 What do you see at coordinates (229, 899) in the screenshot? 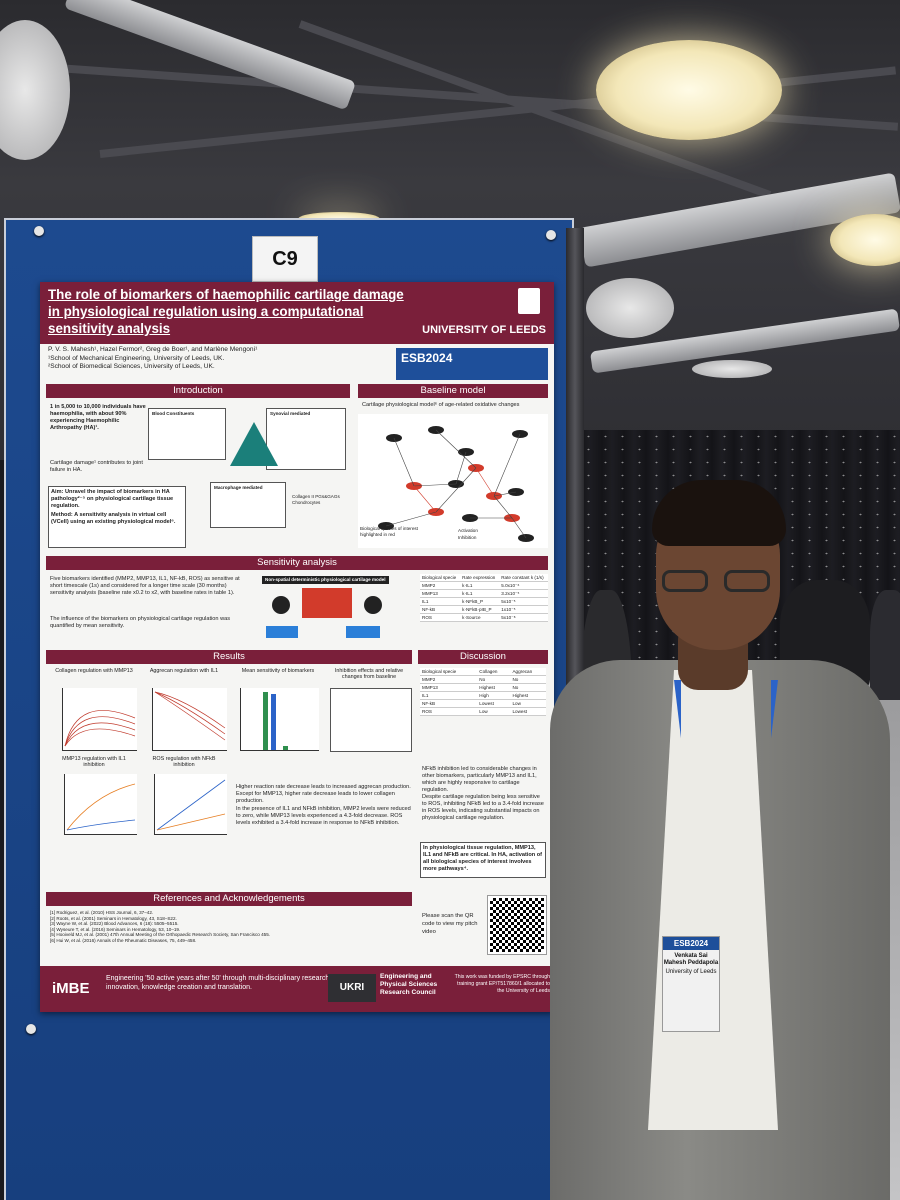
I see `section-header-references: References and Acknowledgements` at bounding box center [229, 899].